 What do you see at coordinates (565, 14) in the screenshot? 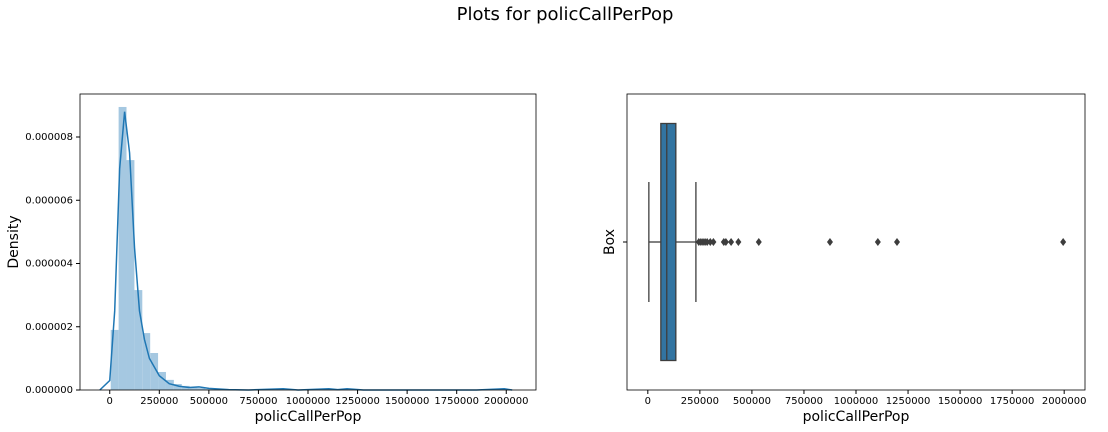
I see `figure-title: Plots for policCallPerPop` at bounding box center [565, 14].